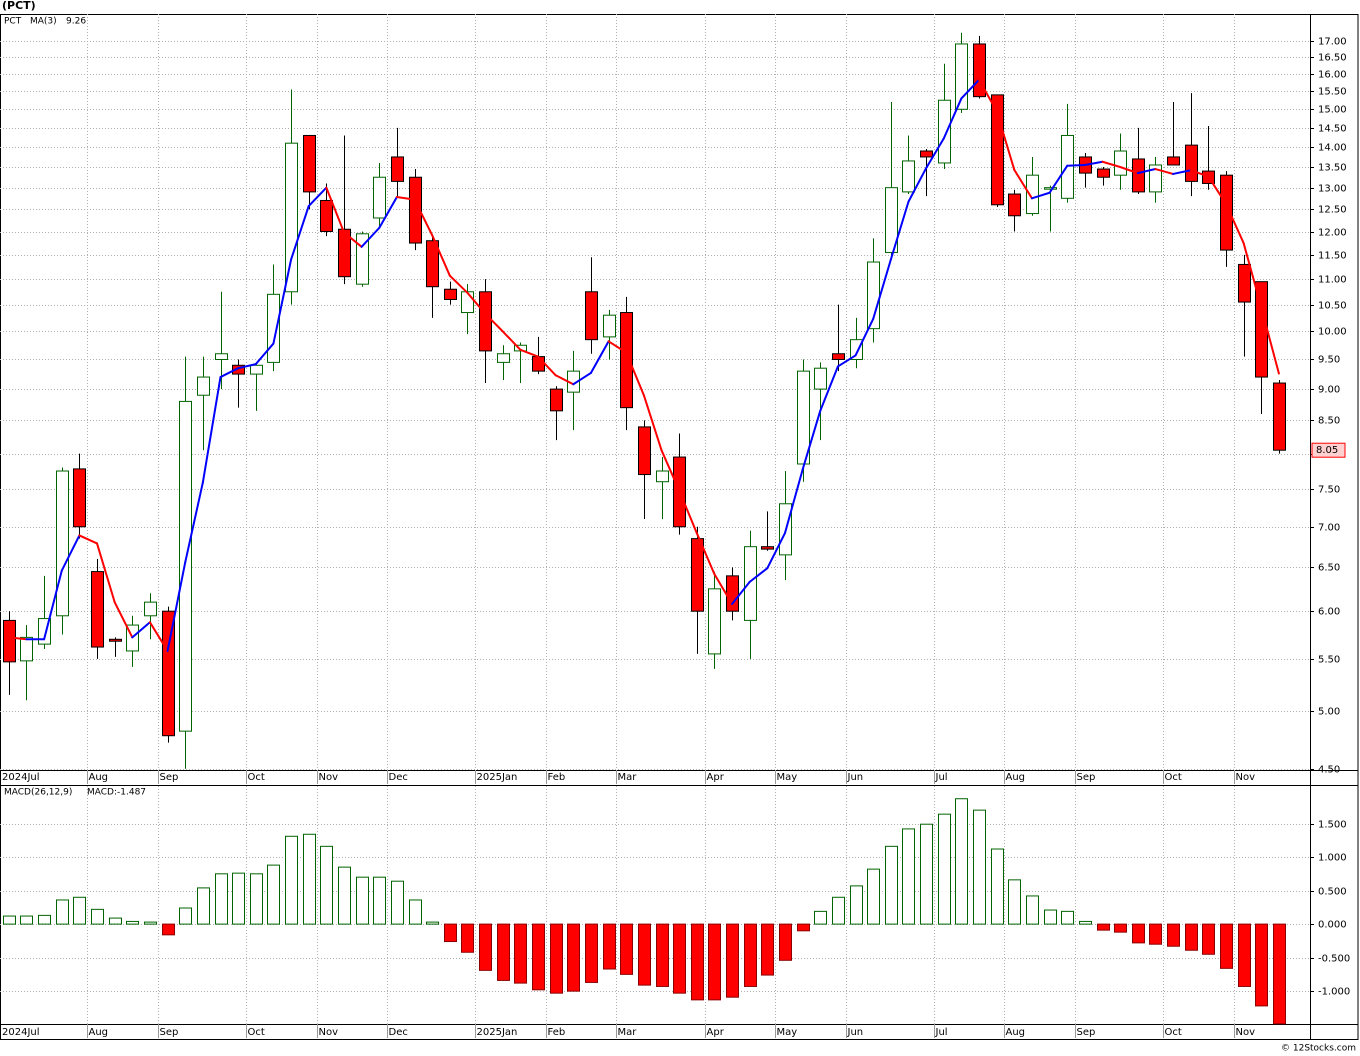  What do you see at coordinates (1332, 75) in the screenshot?
I see `y-tick-label: 16.00` at bounding box center [1332, 75].